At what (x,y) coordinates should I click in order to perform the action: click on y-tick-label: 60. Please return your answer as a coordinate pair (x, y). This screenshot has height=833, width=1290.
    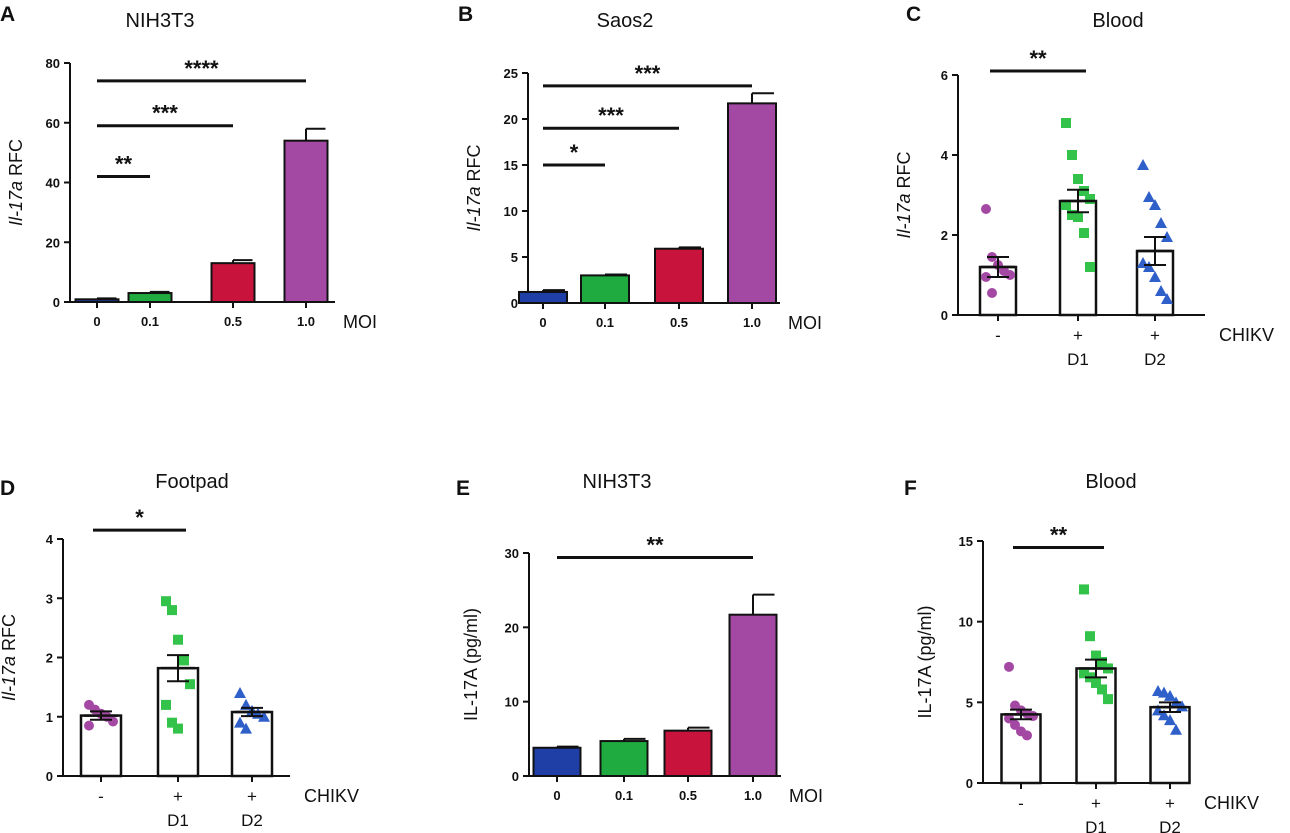
    Looking at the image, I should click on (53, 123).